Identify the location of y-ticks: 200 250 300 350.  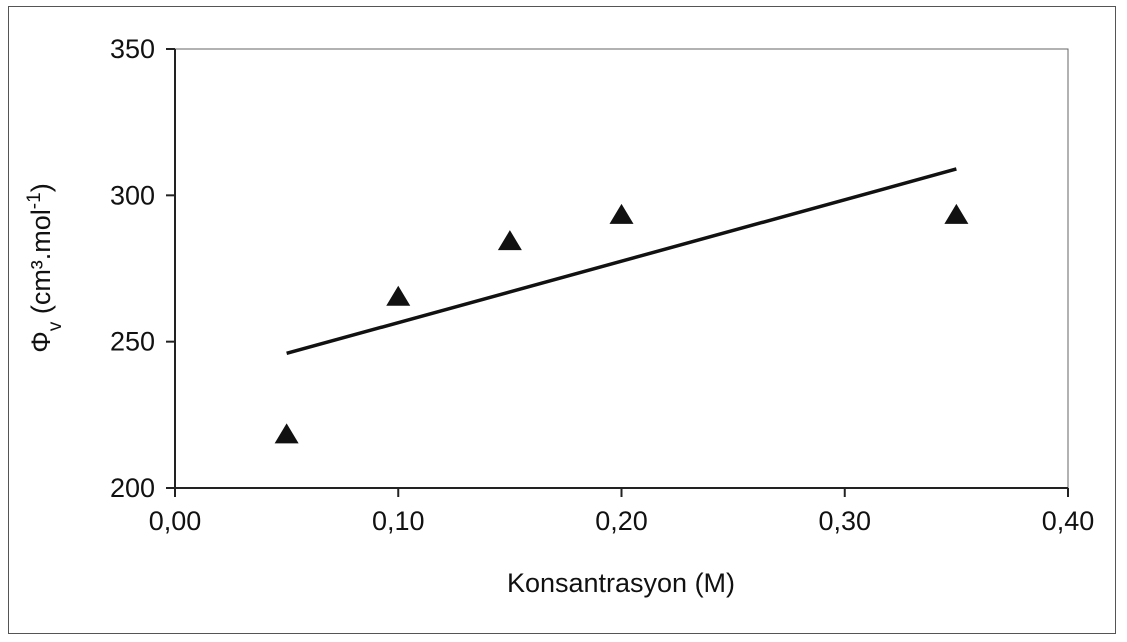
(142, 268).